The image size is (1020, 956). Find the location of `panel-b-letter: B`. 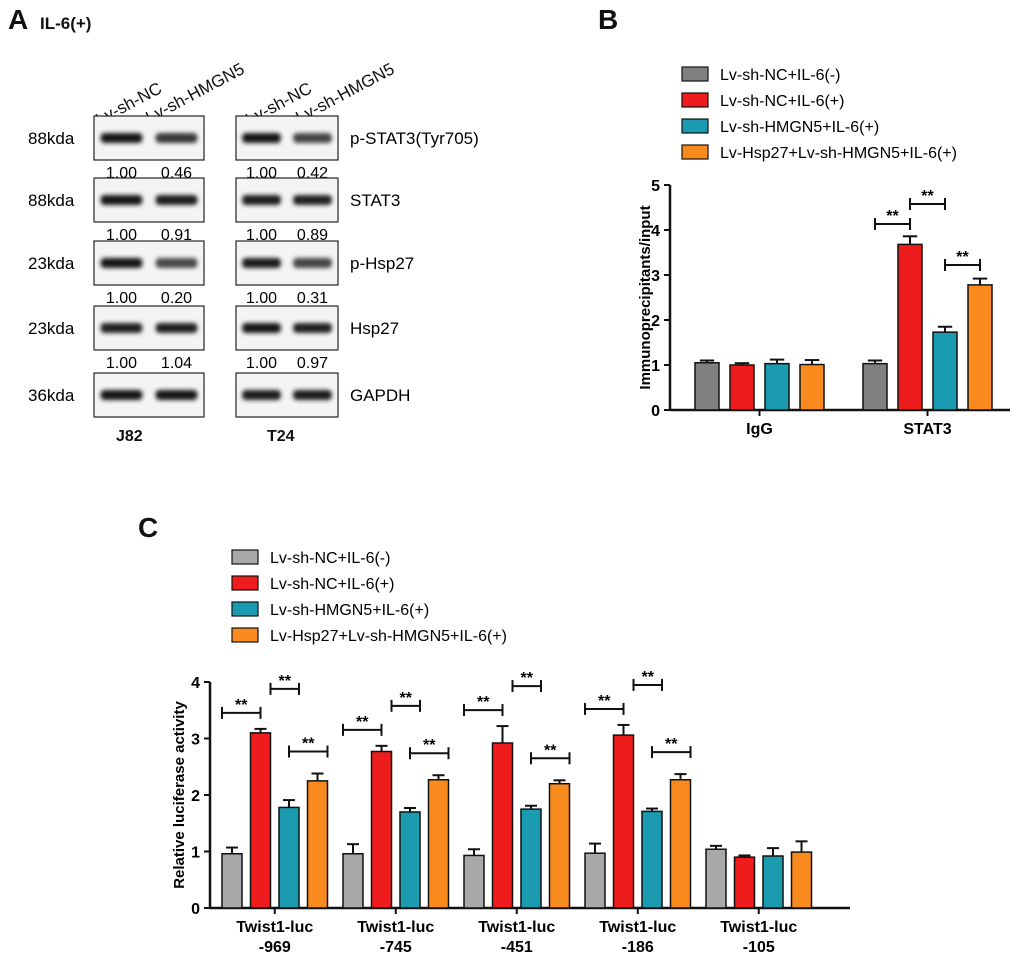

panel-b-letter: B is located at coordinates (608, 19).